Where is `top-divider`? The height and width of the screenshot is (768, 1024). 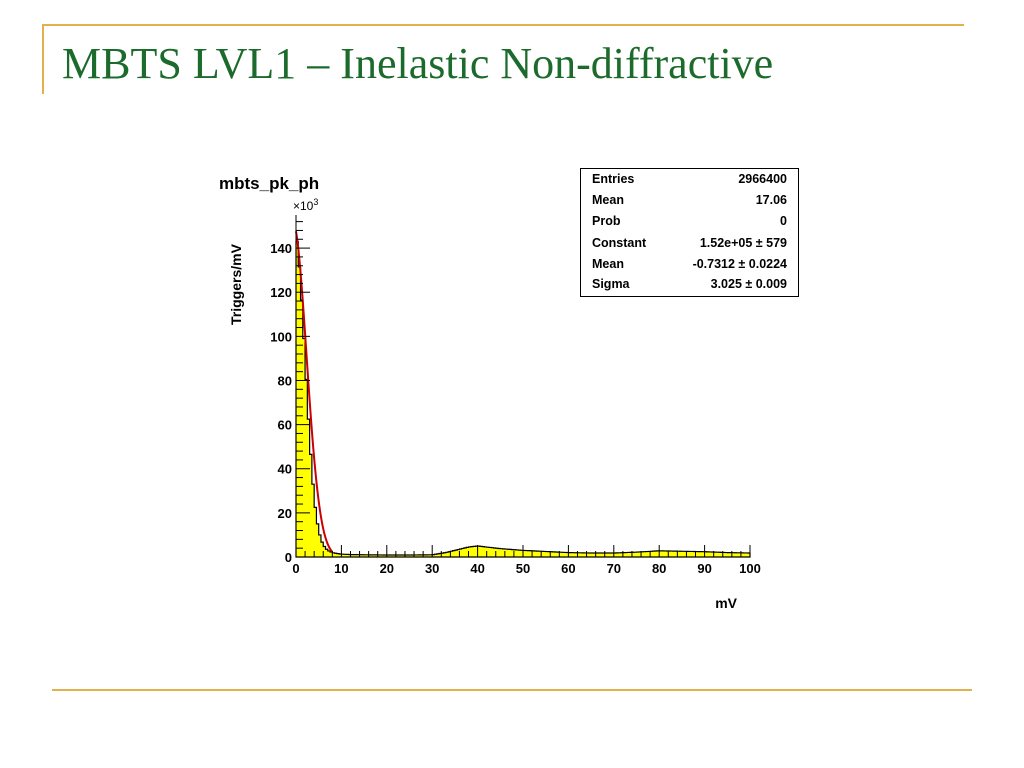 top-divider is located at coordinates (503, 25).